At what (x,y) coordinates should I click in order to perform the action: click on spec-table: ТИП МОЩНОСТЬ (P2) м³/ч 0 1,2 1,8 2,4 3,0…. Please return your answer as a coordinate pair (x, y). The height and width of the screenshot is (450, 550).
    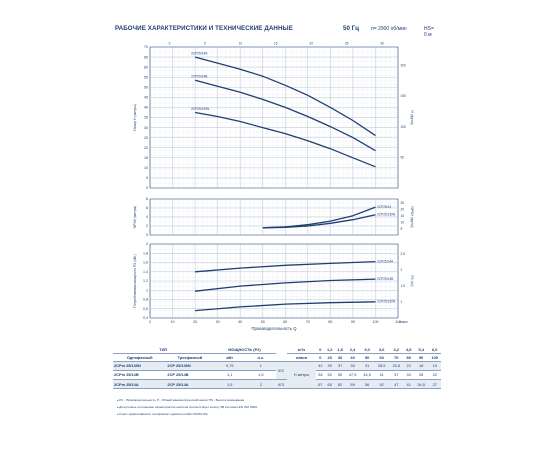
    Looking at the image, I should click on (277, 368).